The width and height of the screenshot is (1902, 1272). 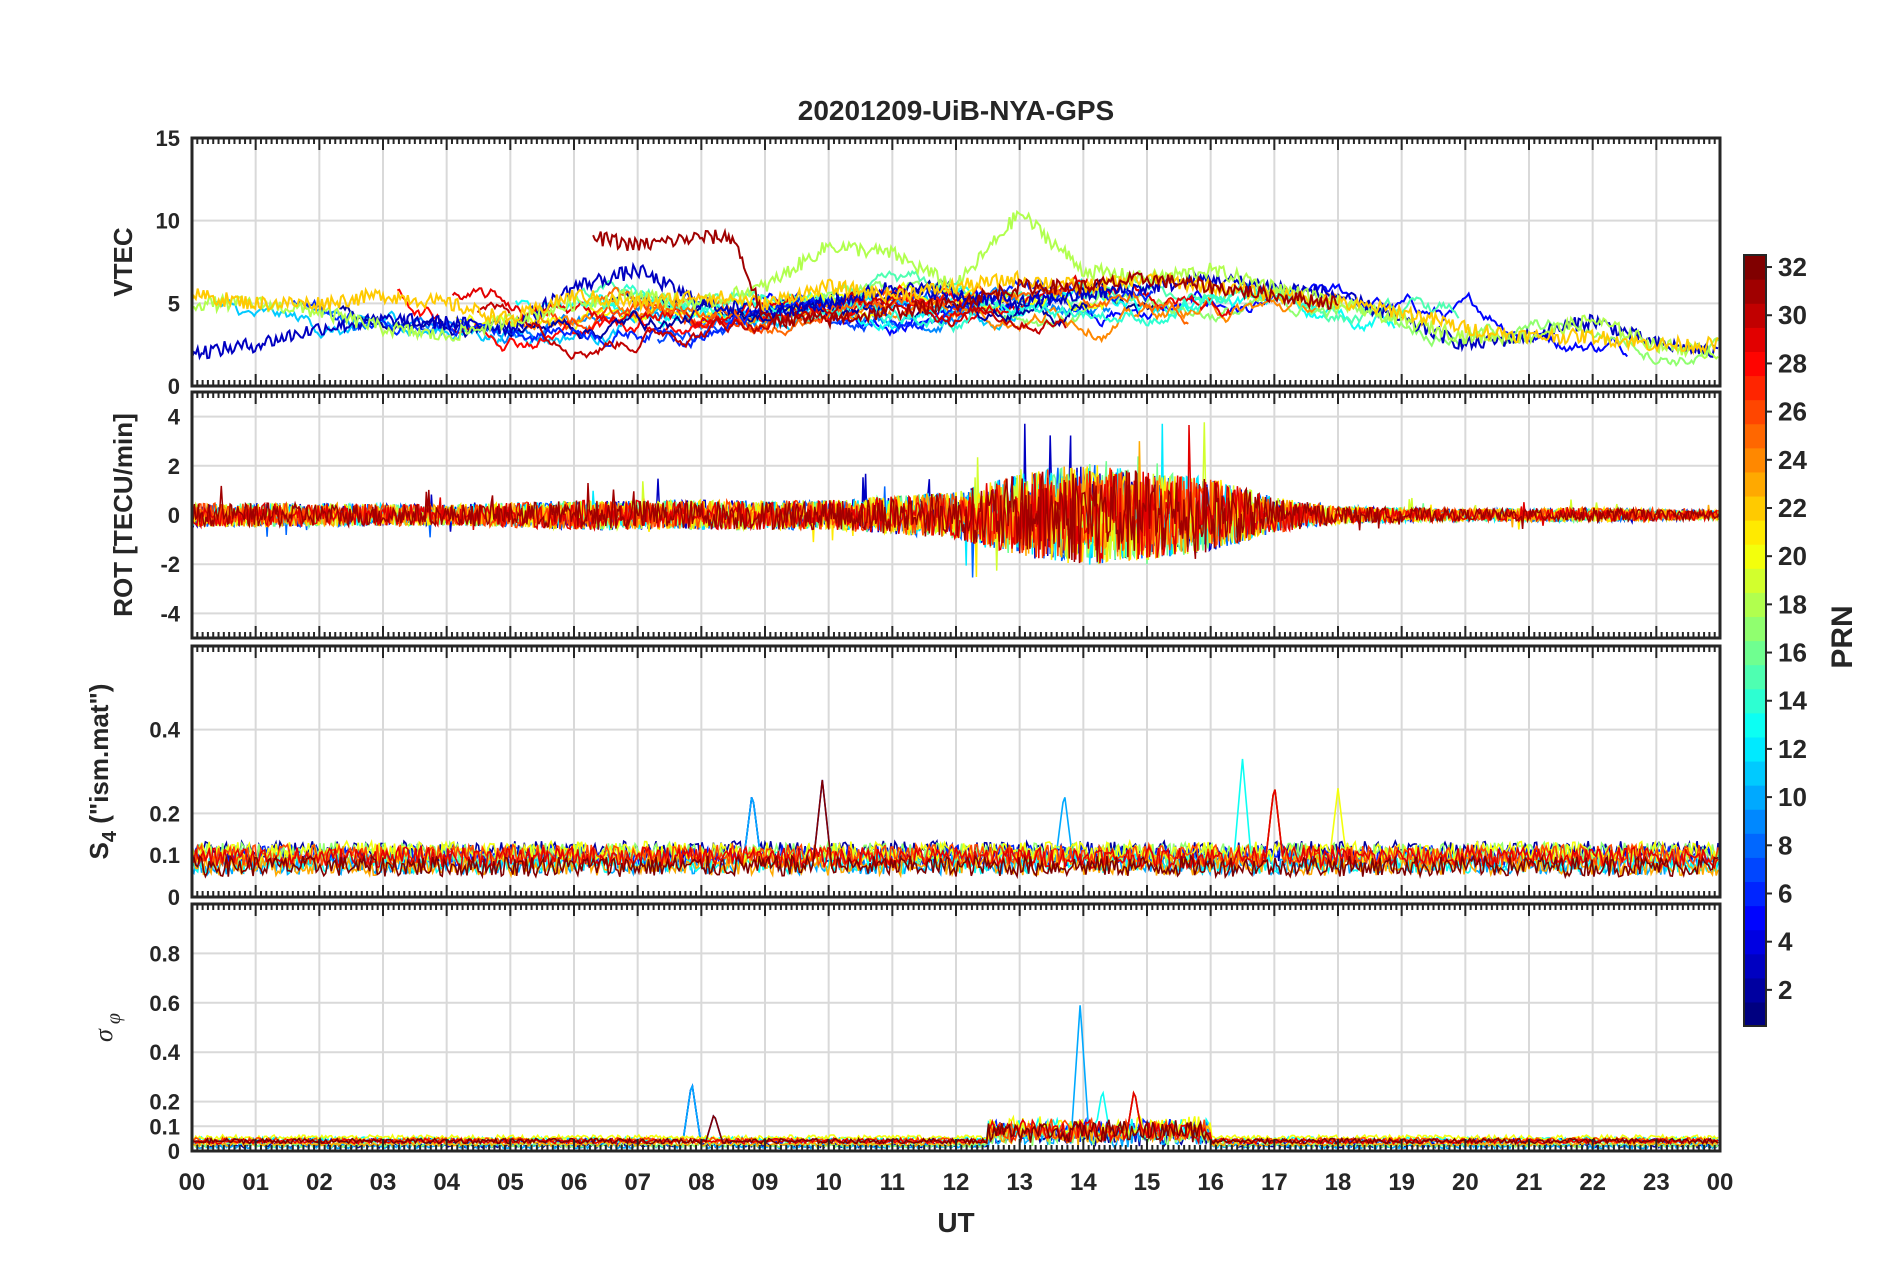 What do you see at coordinates (1792, 701) in the screenshot?
I see `colorbar-tick-label: 14` at bounding box center [1792, 701].